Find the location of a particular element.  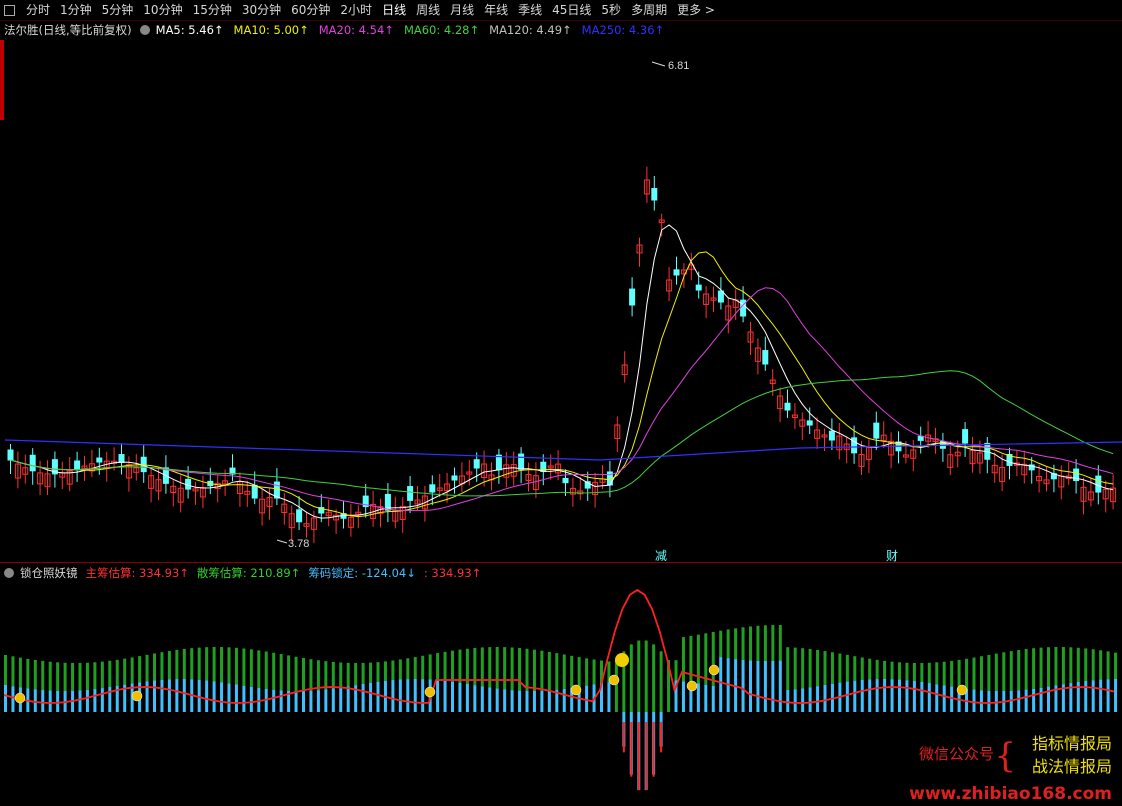

window-icon is located at coordinates (9, 10).